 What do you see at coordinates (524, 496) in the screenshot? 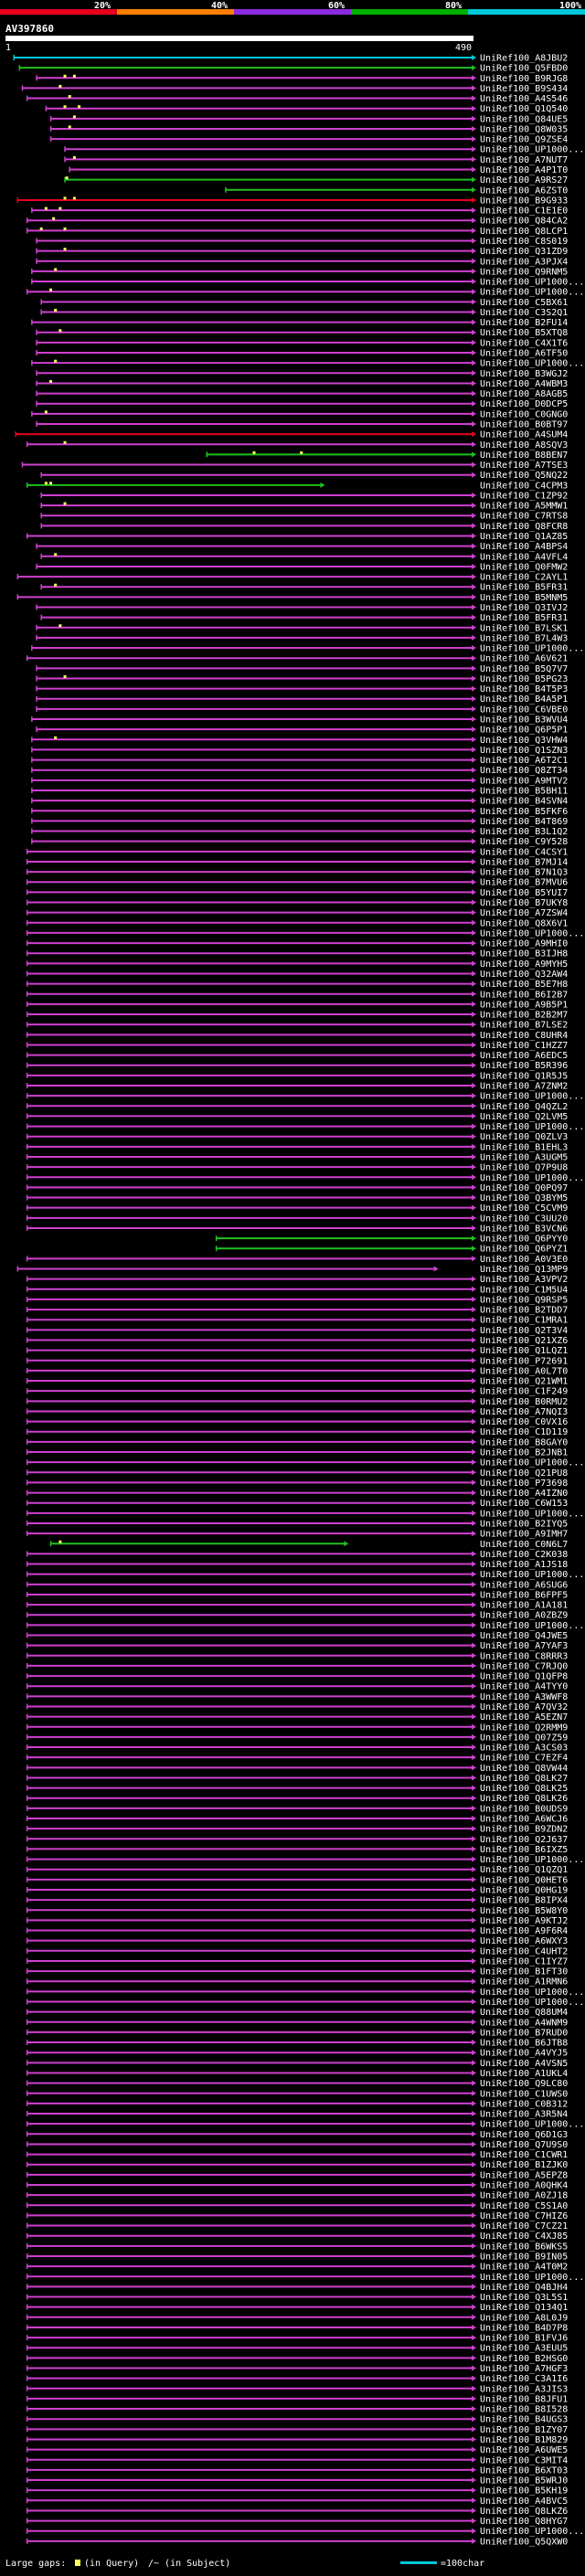
I see `hit-label: UniRef100_C1ZP92` at bounding box center [524, 496].